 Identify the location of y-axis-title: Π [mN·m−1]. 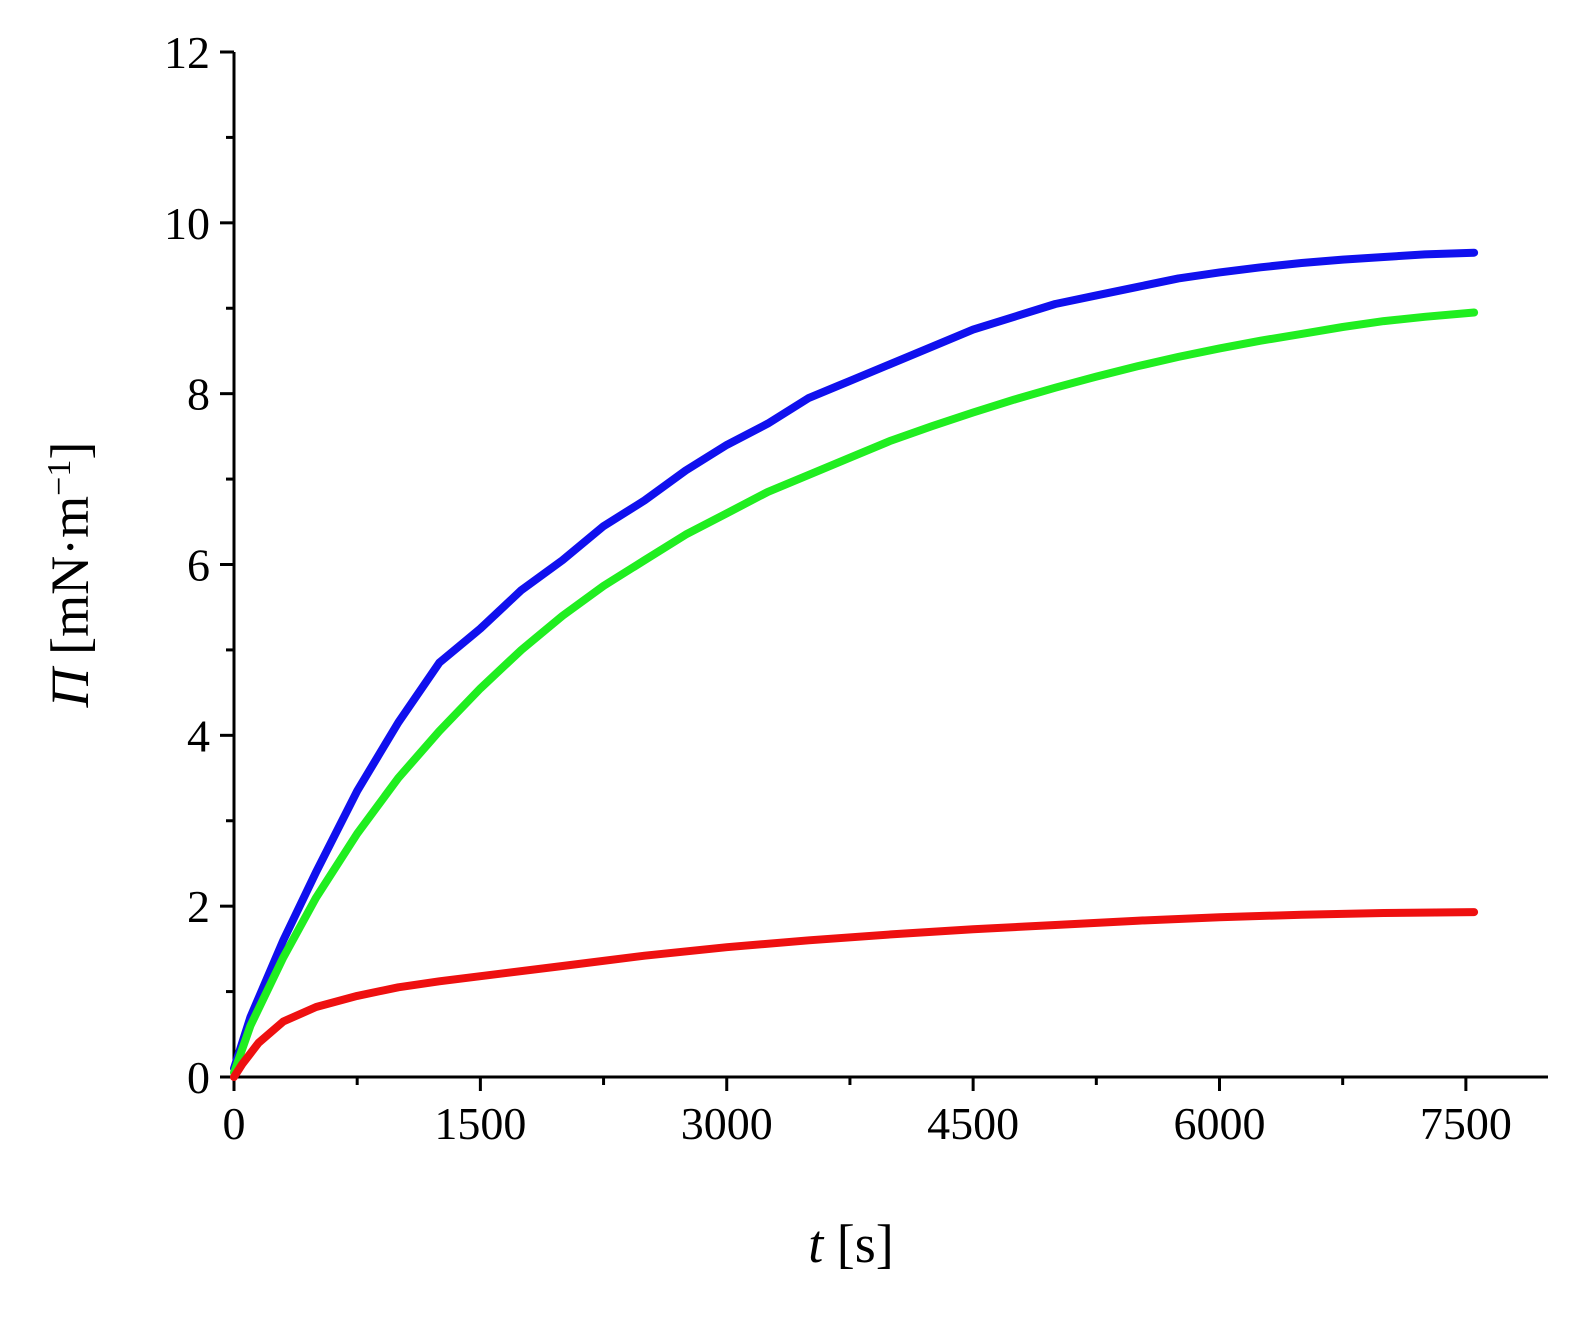
(70, 575).